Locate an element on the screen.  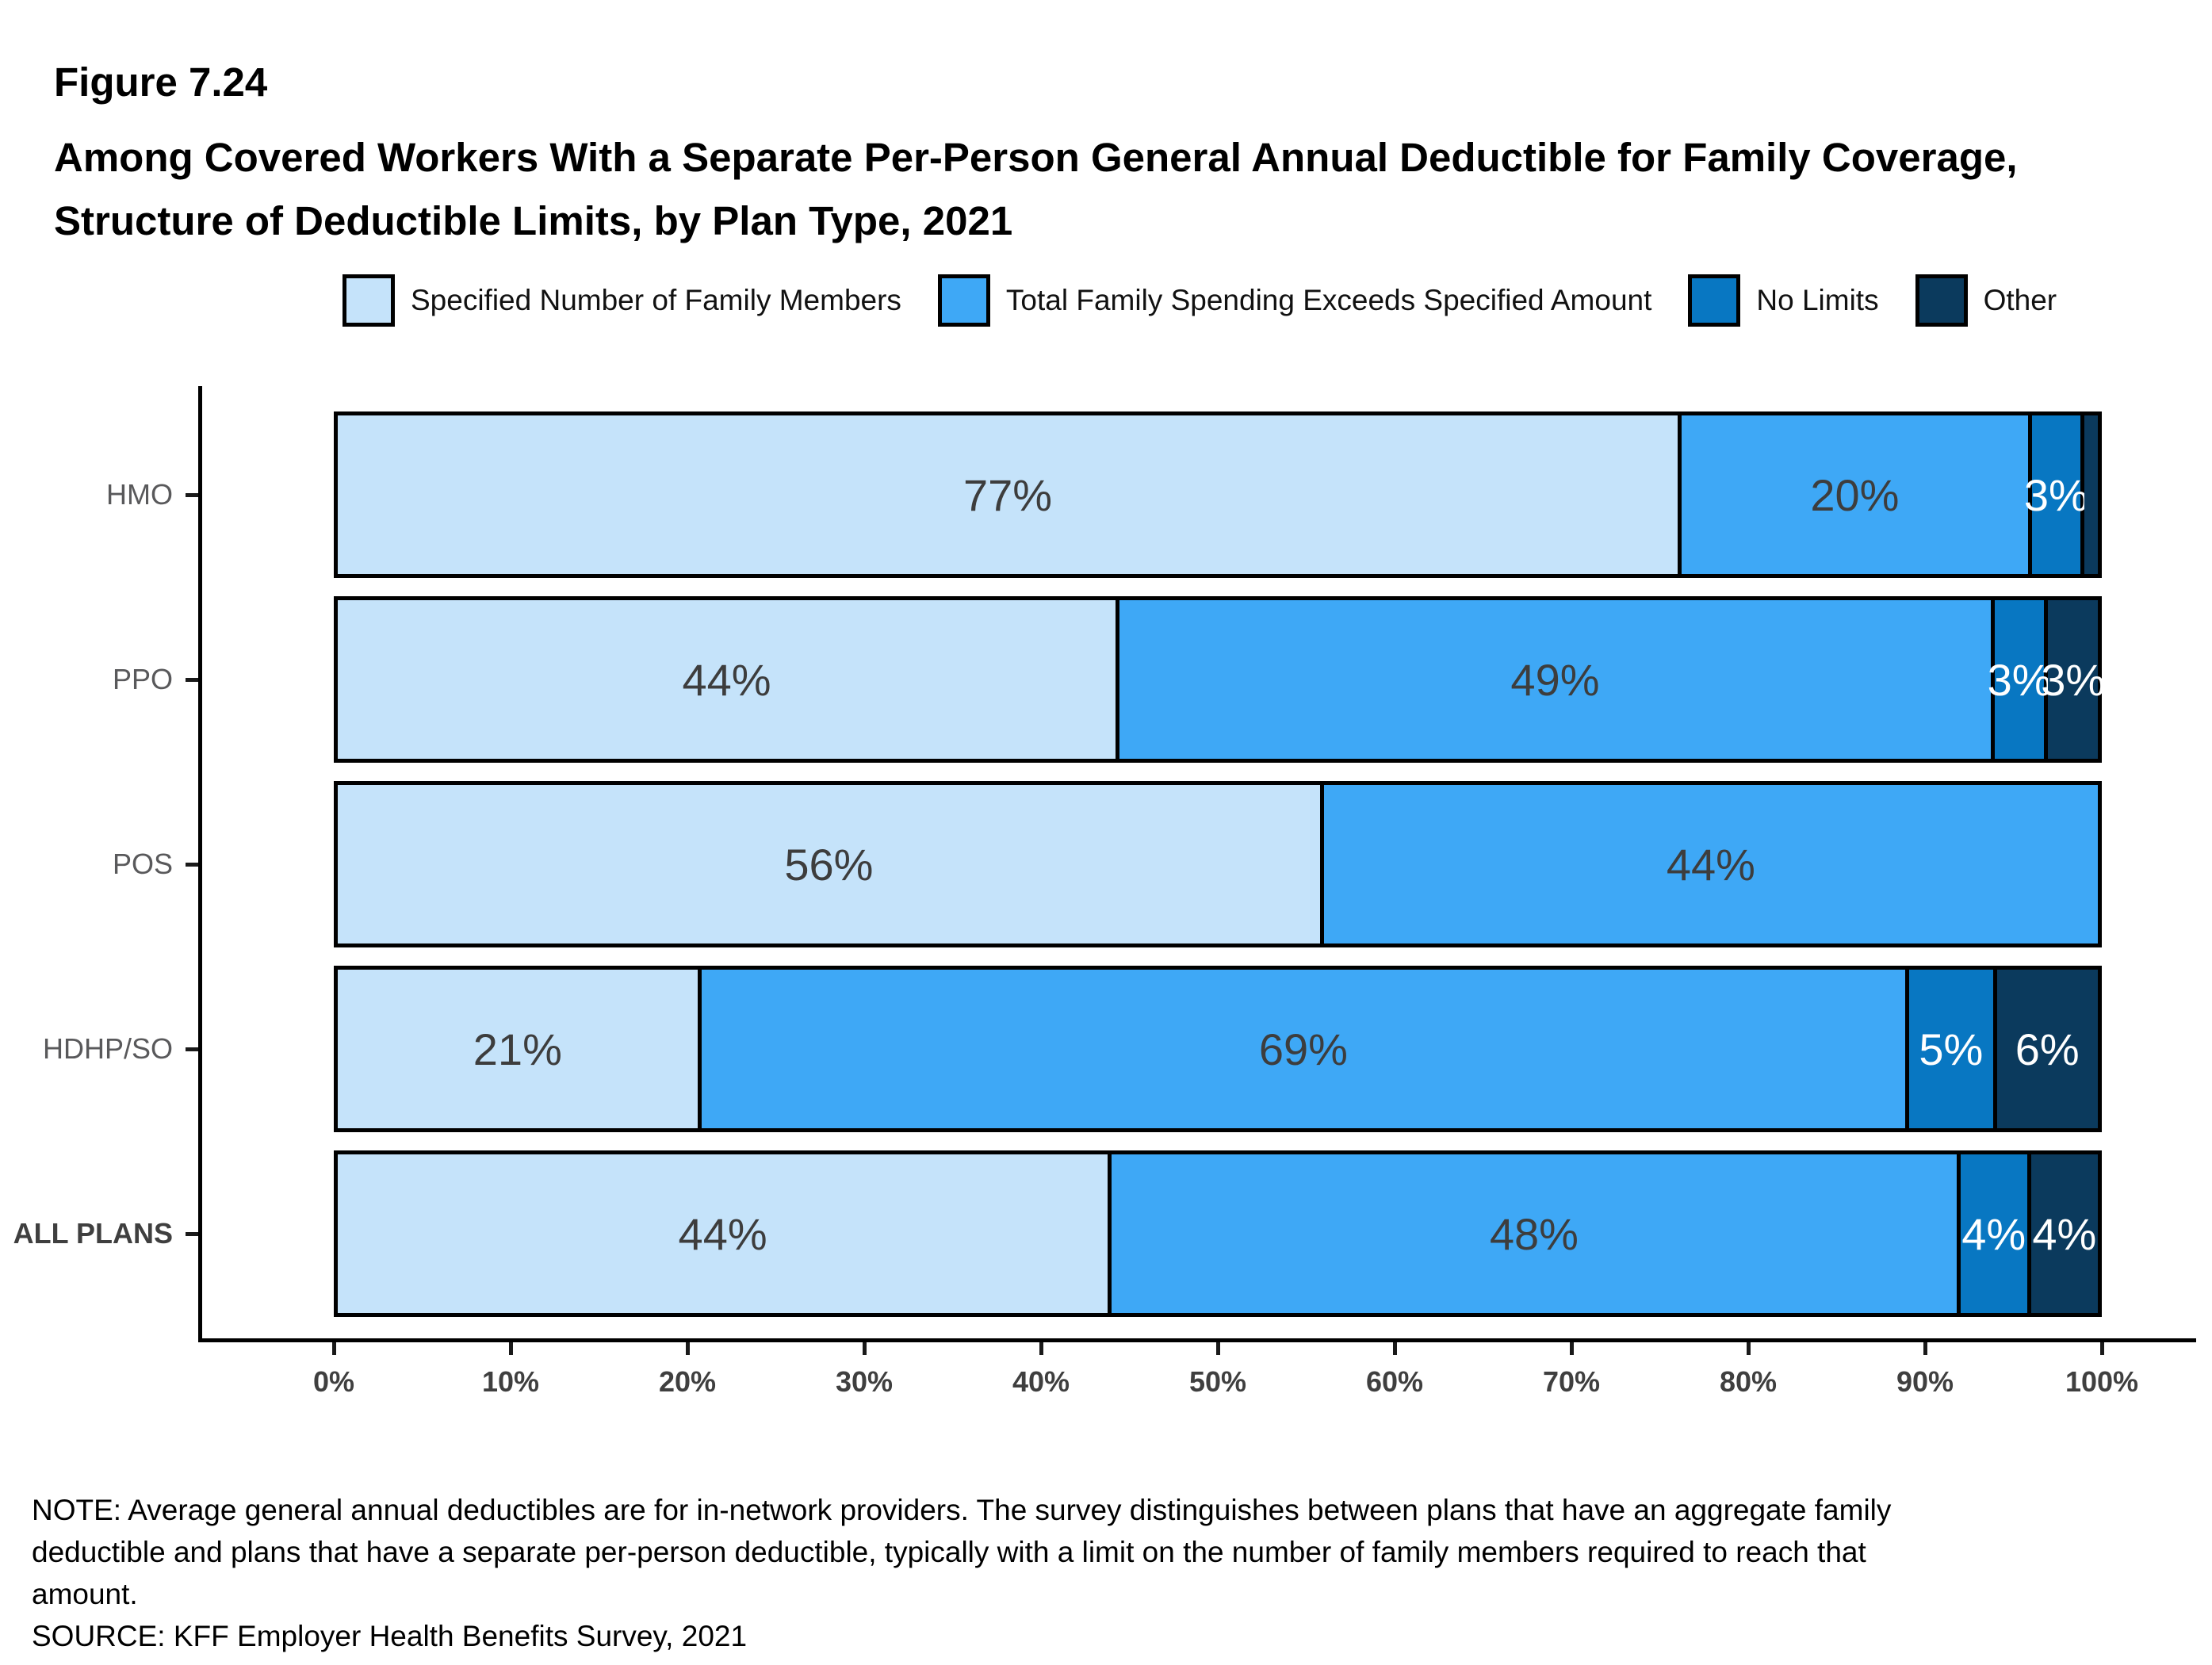
legend-item-other: Other is located at coordinates (1986, 300).